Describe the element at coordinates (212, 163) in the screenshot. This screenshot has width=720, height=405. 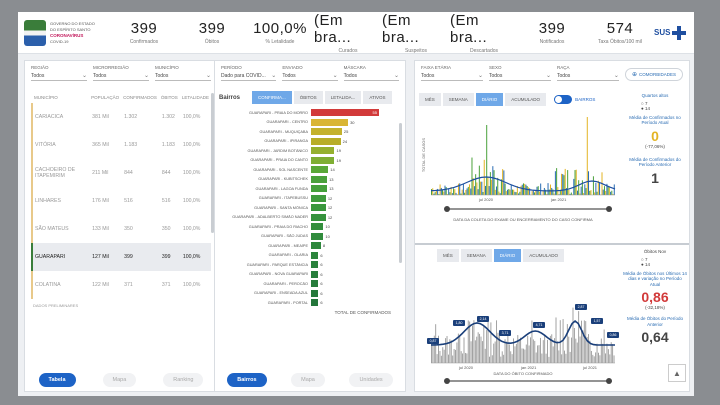
I see `table-scrollbar` at that location.